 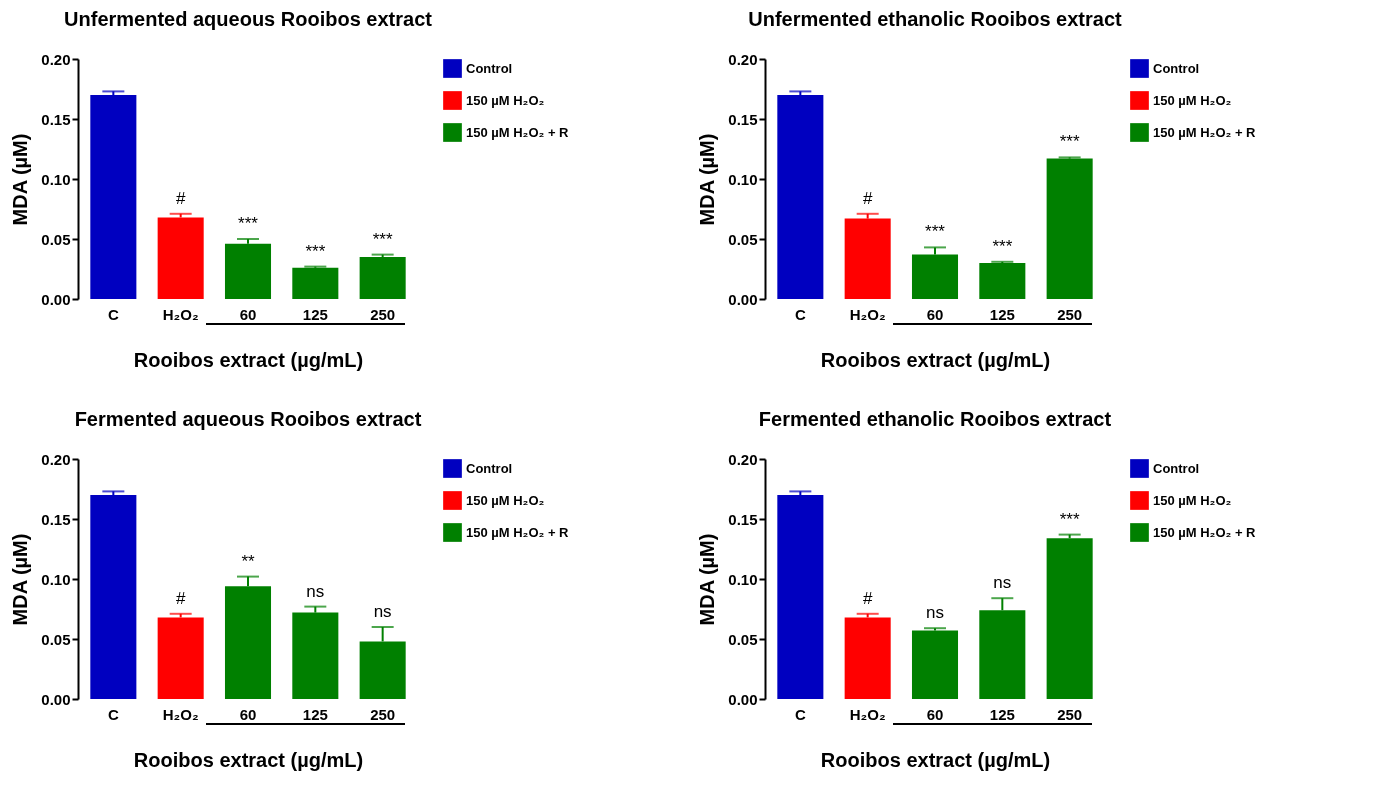 What do you see at coordinates (935, 19) in the screenshot?
I see `chart-title: Unfermented ethanolic Rooibos extract` at bounding box center [935, 19].